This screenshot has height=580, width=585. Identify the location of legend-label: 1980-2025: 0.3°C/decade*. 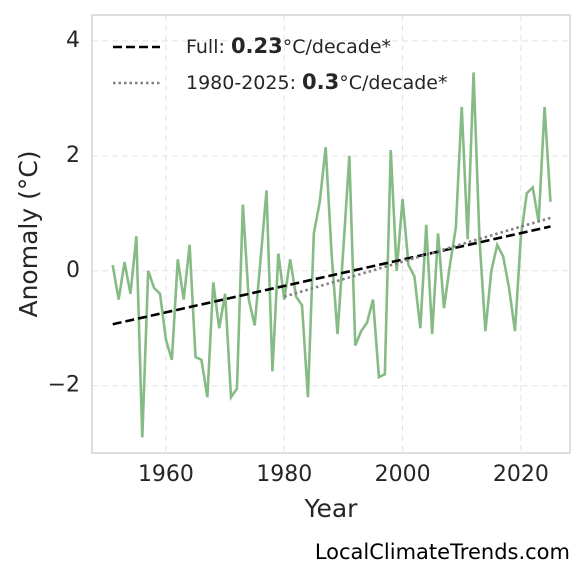
(316, 82).